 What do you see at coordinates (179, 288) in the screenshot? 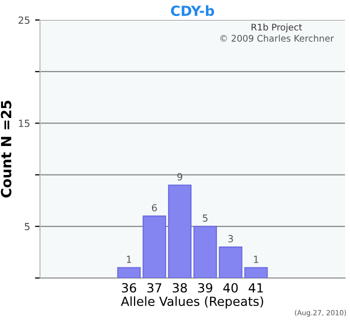
I see `x-tick-label: 38` at bounding box center [179, 288].